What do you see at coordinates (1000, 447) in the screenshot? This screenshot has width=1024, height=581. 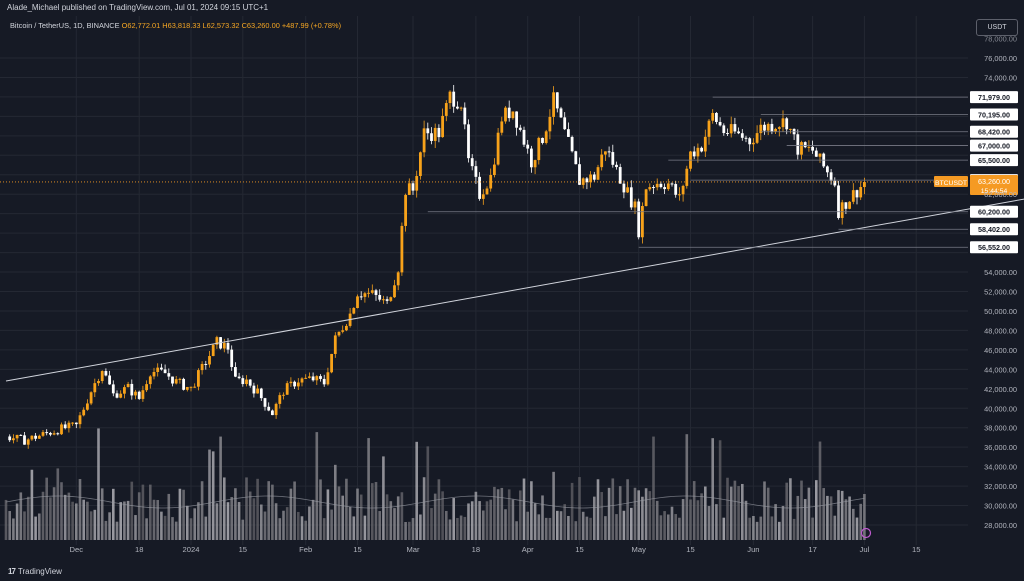 I see `y-tick-label: 36,000.00` at bounding box center [1000, 447].